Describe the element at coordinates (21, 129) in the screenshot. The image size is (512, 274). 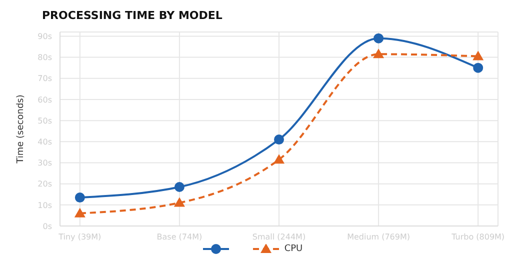
I see `y-axis-title: Time (seconds)` at that location.